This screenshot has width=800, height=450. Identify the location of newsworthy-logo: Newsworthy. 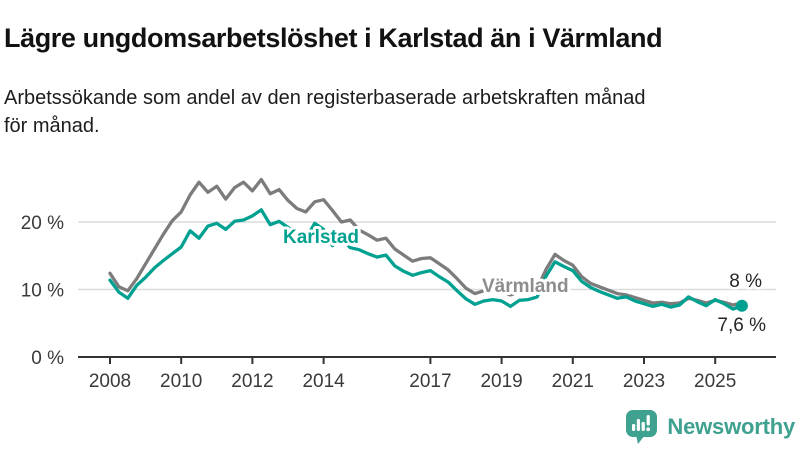
(710, 427).